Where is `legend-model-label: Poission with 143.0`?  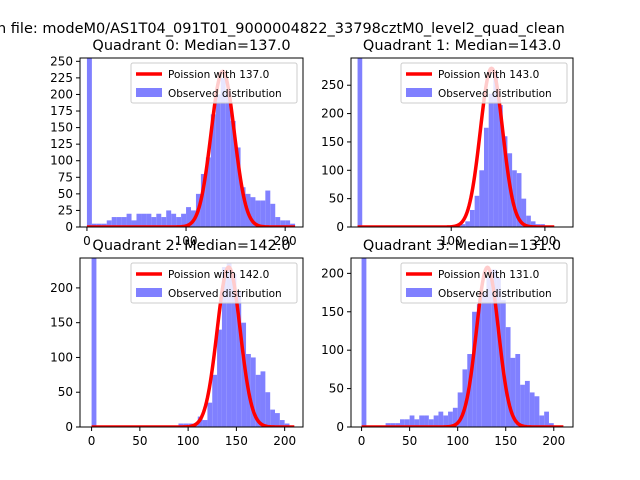 legend-model-label: Poission with 143.0 is located at coordinates (488, 75).